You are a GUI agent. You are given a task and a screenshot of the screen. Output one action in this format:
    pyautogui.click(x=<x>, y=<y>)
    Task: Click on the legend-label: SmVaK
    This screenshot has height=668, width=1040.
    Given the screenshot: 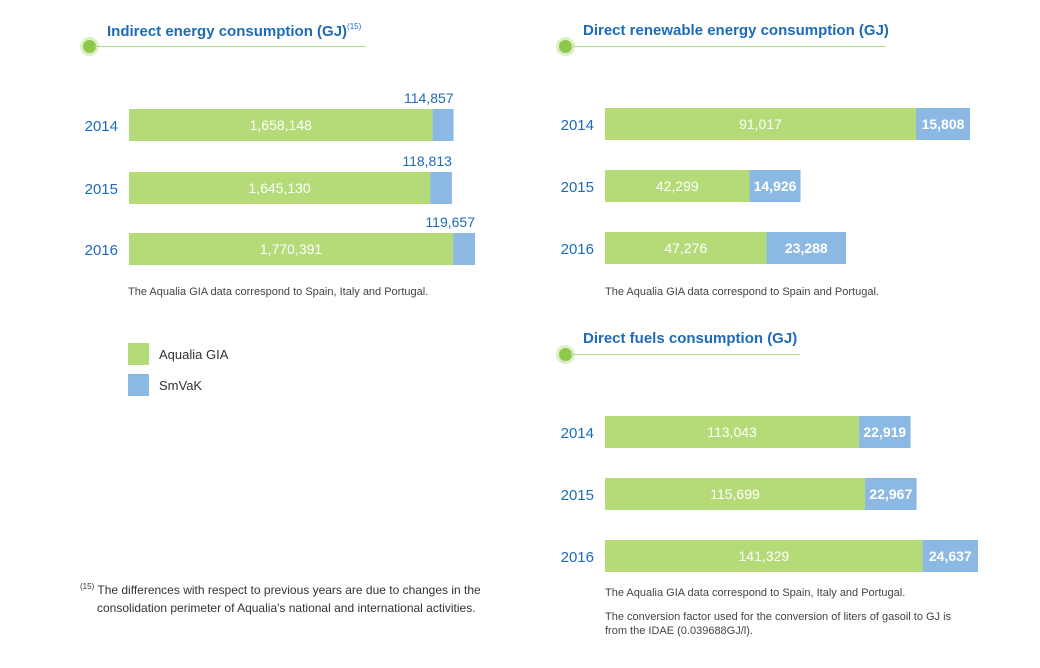 What is the action you would take?
    pyautogui.click(x=181, y=385)
    